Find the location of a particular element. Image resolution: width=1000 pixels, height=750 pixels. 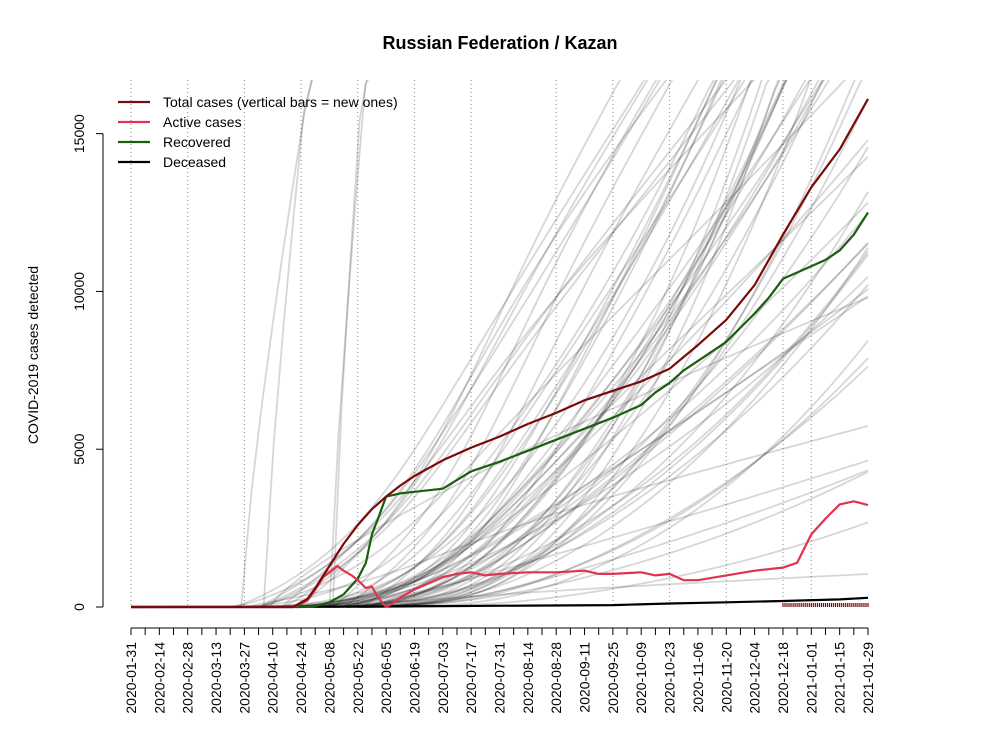

x-tick-label: 2020-08-28 is located at coordinates (556, 678).